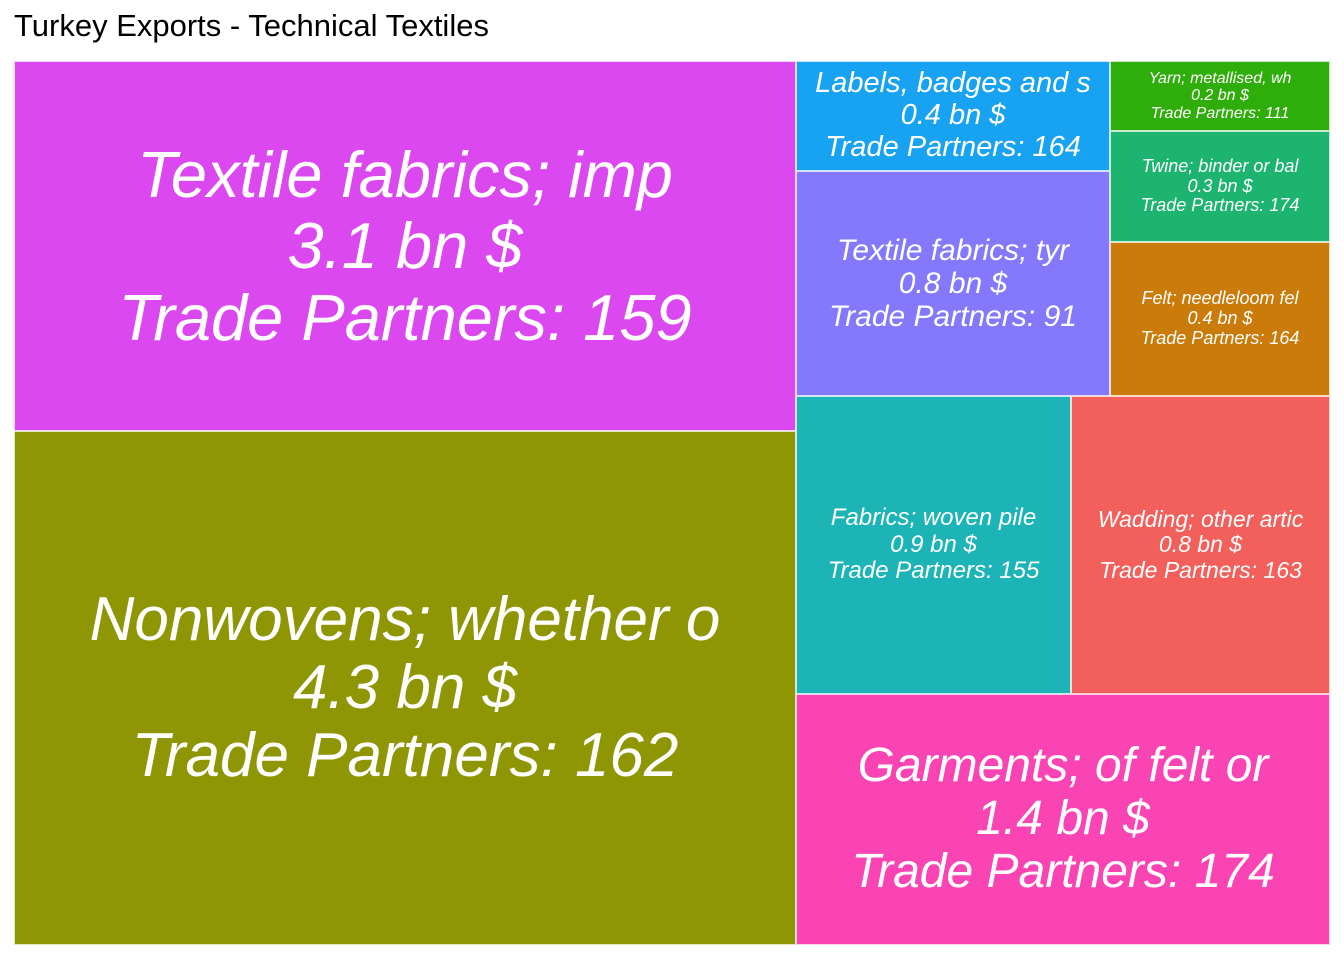 This screenshot has height=960, width=1344. What do you see at coordinates (933, 571) in the screenshot?
I see `tile-partners: Trade Partners: 155` at bounding box center [933, 571].